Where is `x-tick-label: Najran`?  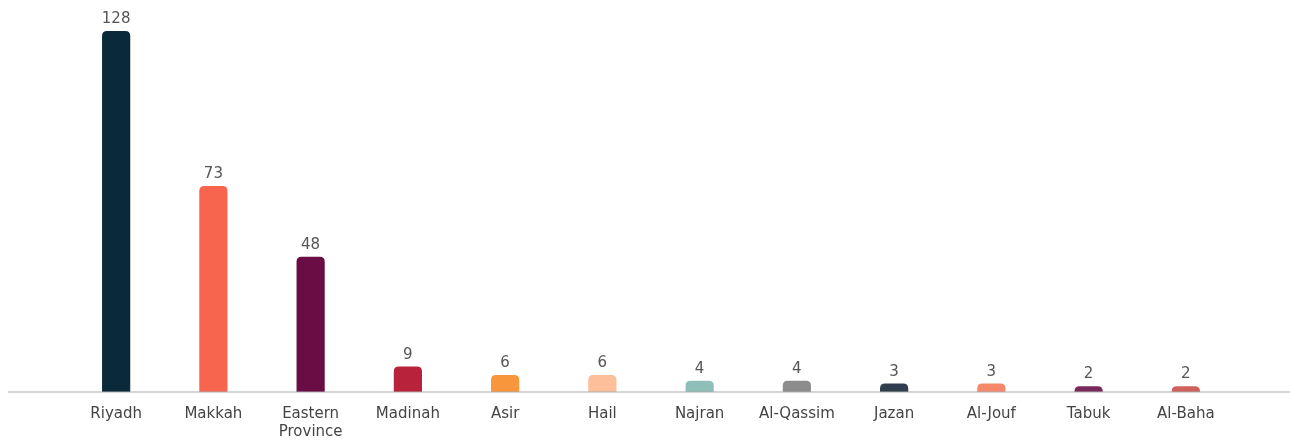 x-tick-label: Najran is located at coordinates (699, 413).